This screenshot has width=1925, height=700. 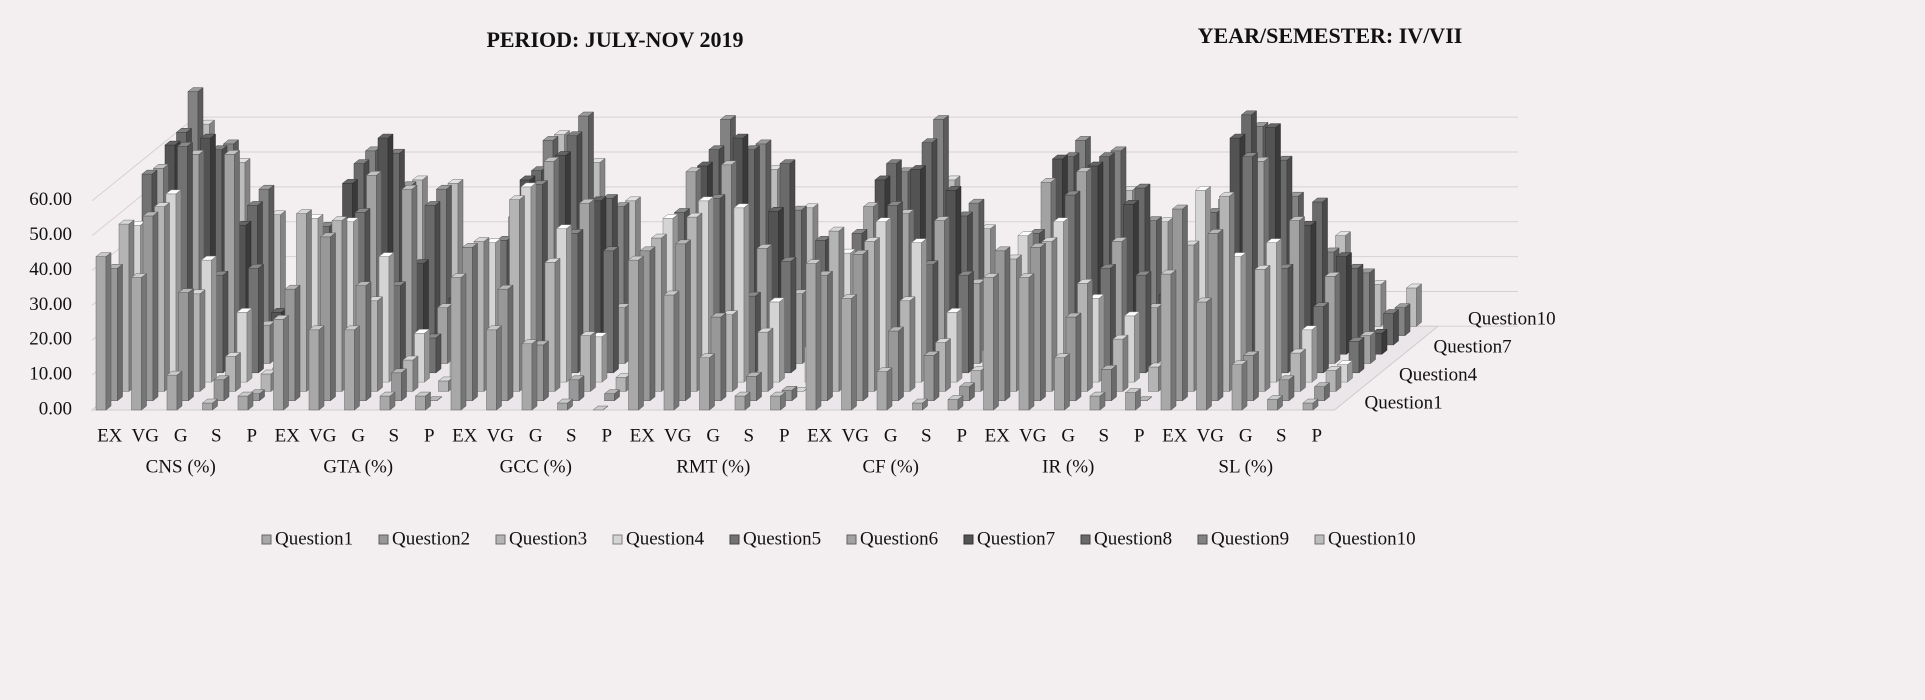 I want to click on x-tick-label: S, so click(x=571, y=435).